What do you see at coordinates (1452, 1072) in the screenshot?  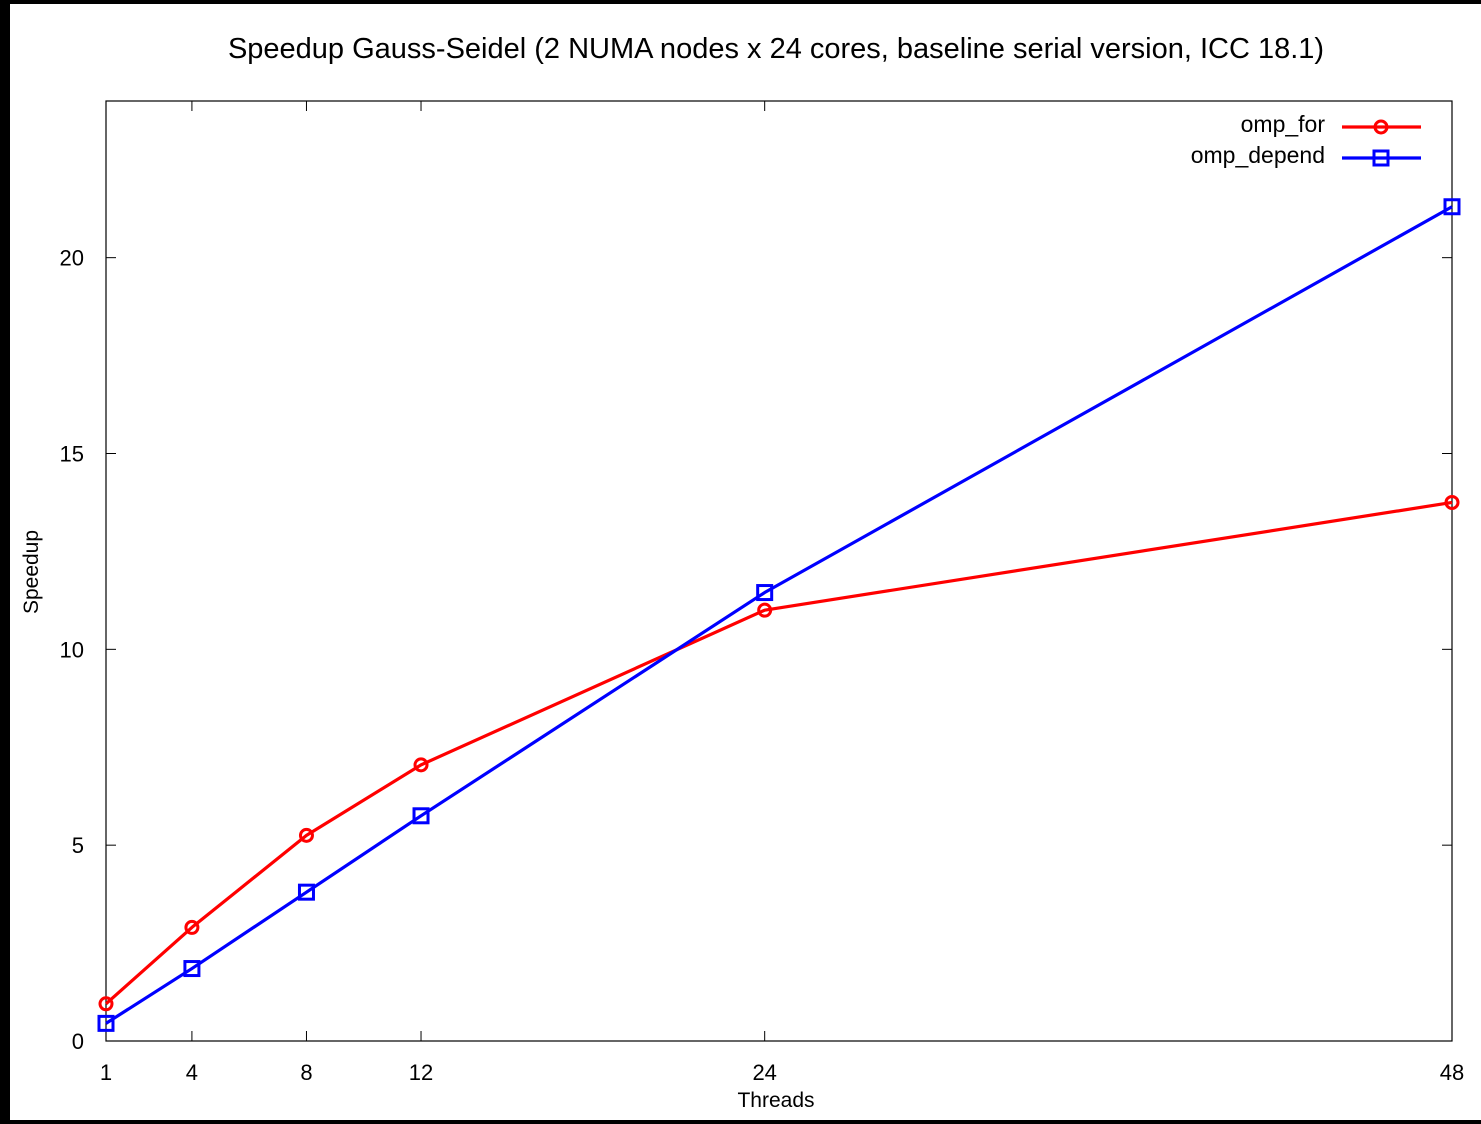 I see `x-tick-label: 48` at bounding box center [1452, 1072].